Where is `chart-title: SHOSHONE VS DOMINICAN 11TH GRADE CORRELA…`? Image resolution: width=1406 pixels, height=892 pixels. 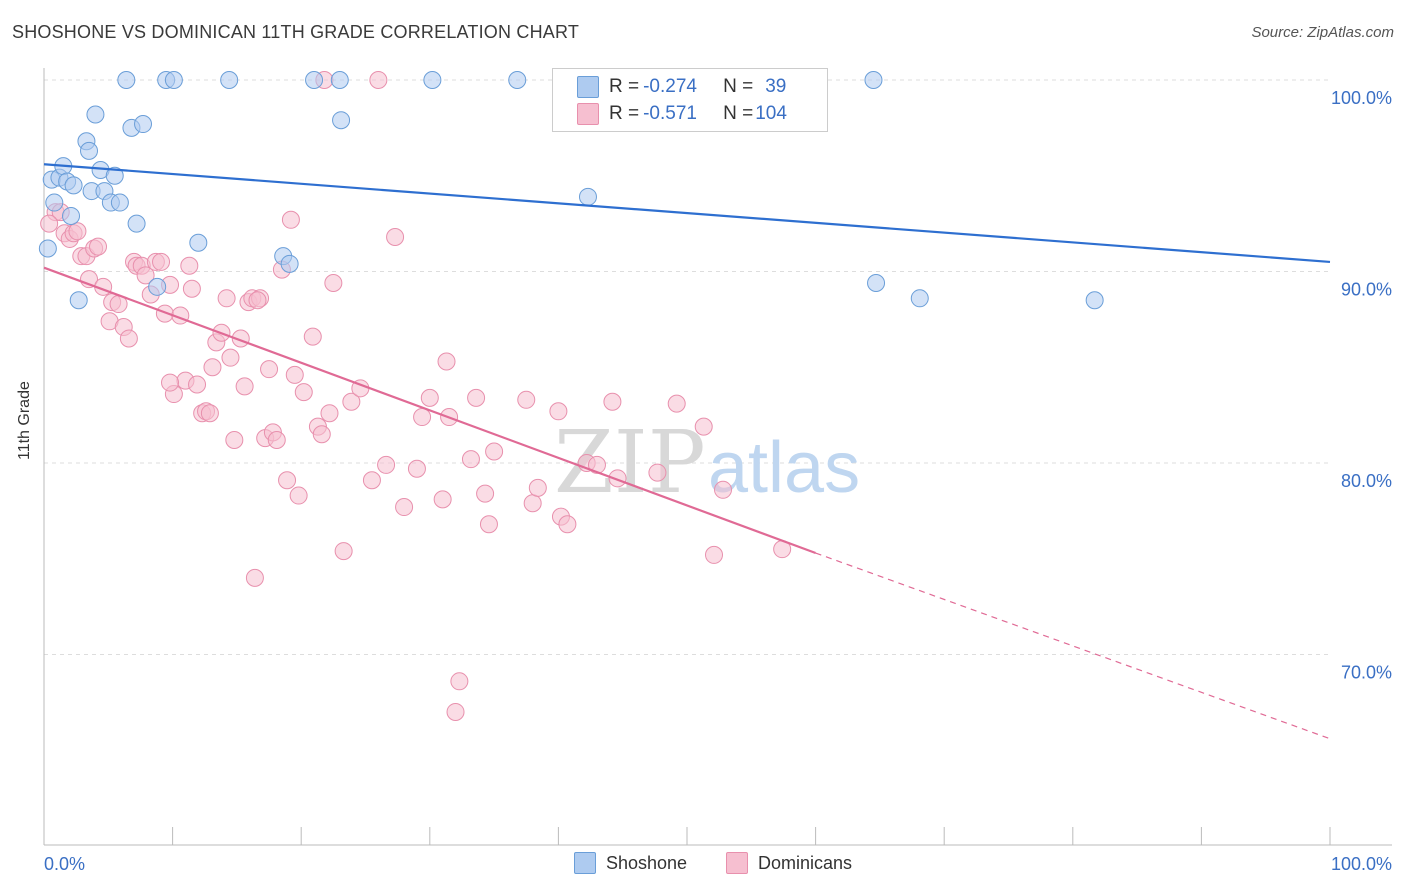
chart-title: SHOSHONE VS DOMINICAN 11TH GRADE CORRELA… is located at coordinates (296, 32).